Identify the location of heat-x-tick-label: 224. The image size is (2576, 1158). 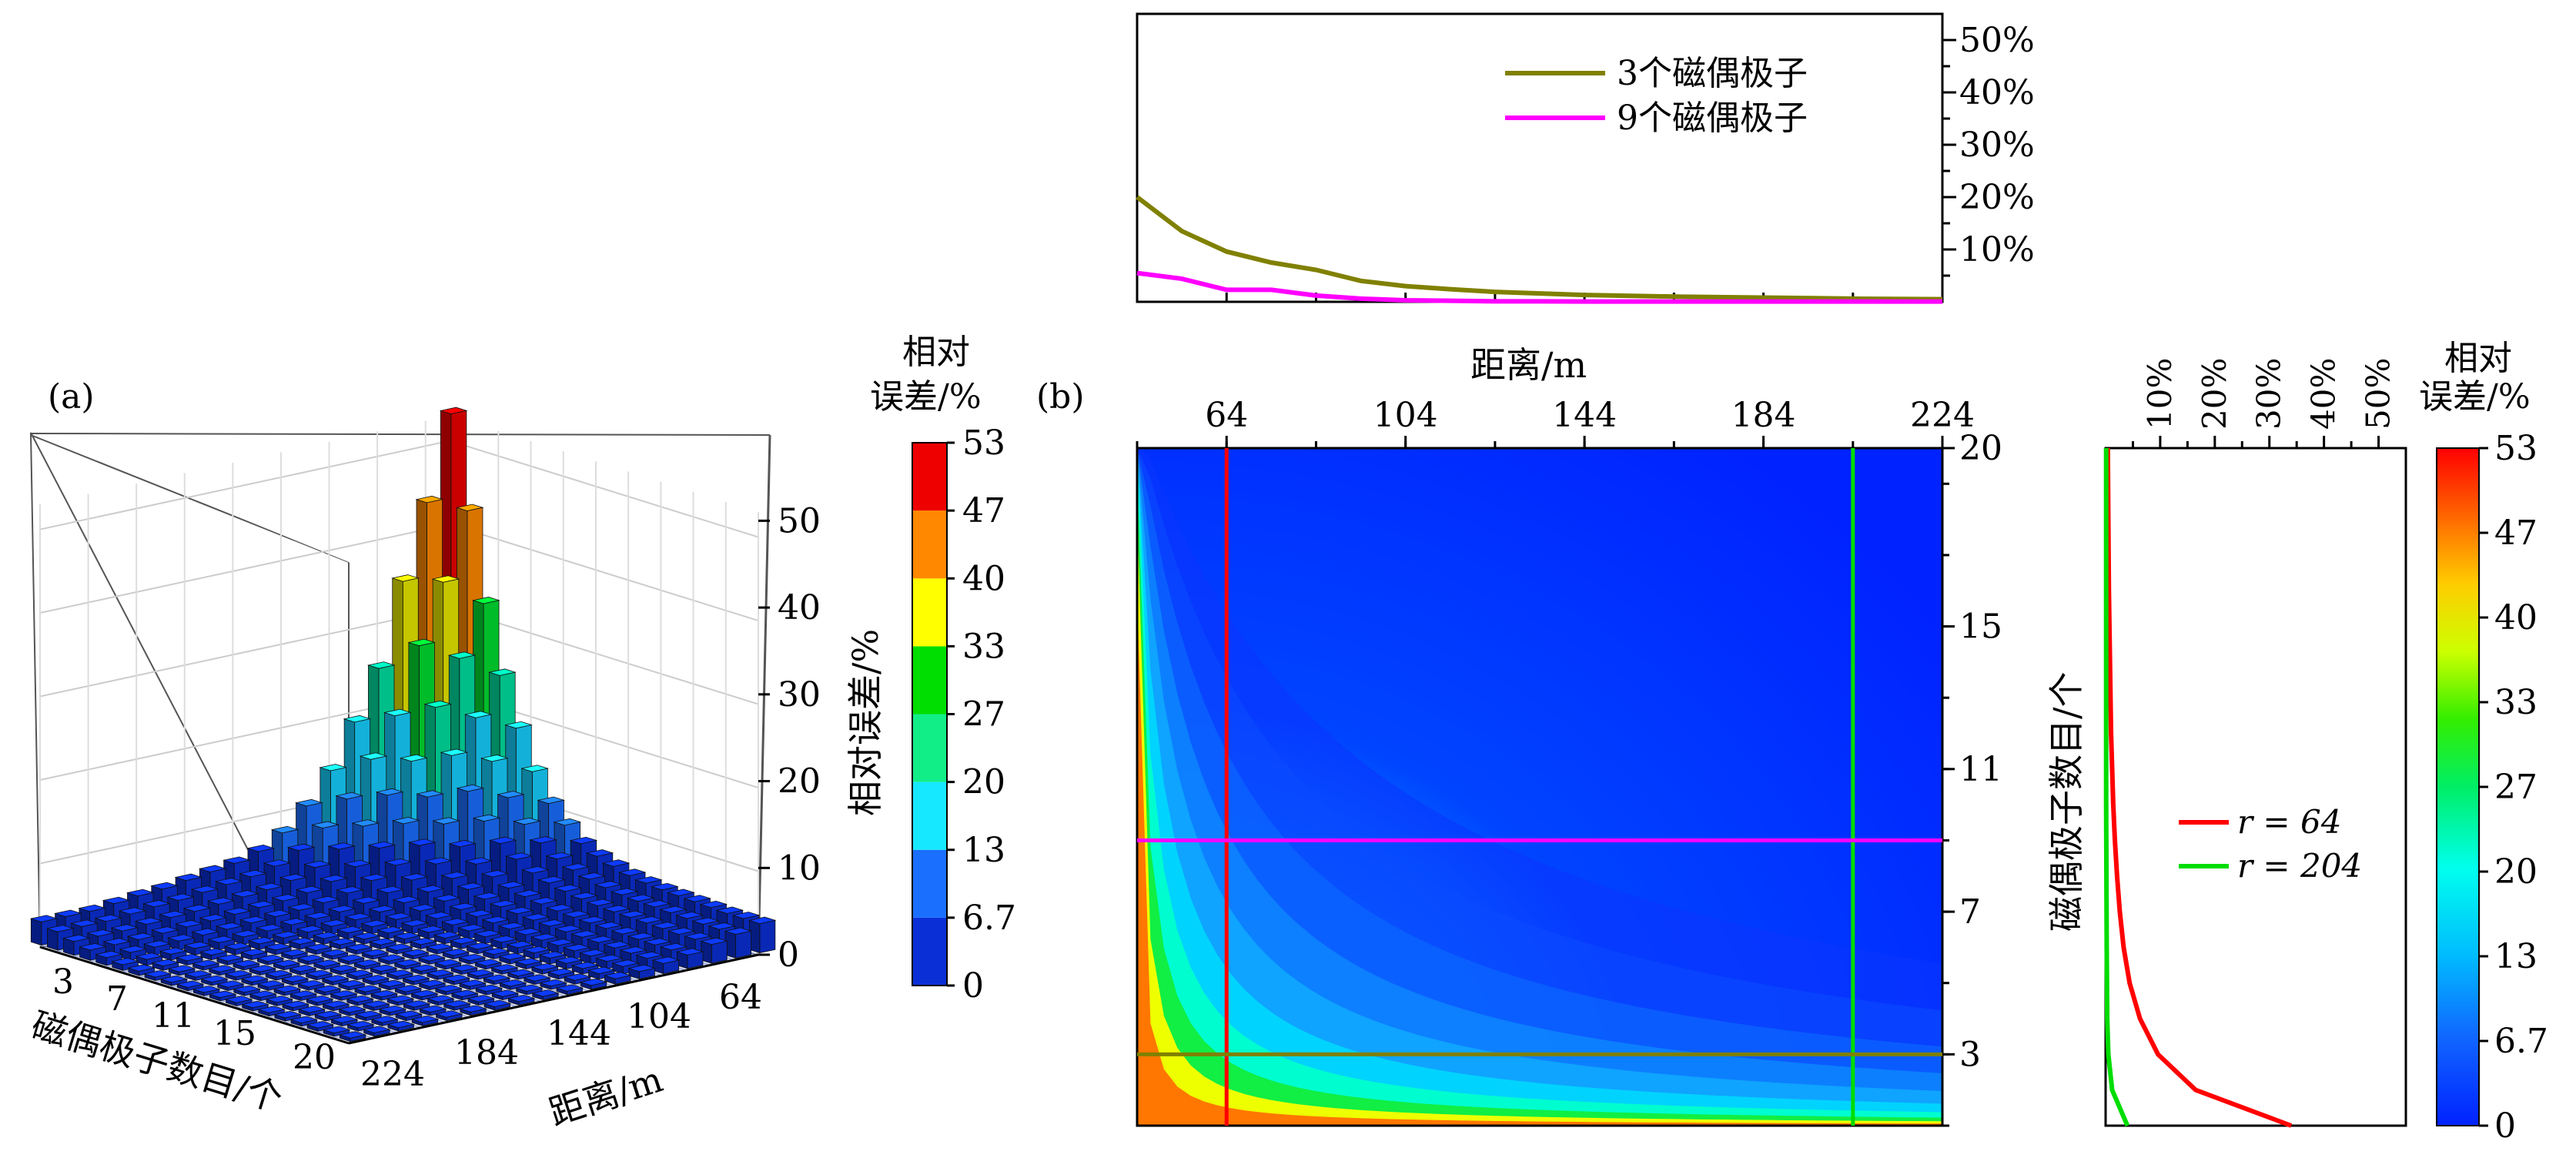
(1943, 416).